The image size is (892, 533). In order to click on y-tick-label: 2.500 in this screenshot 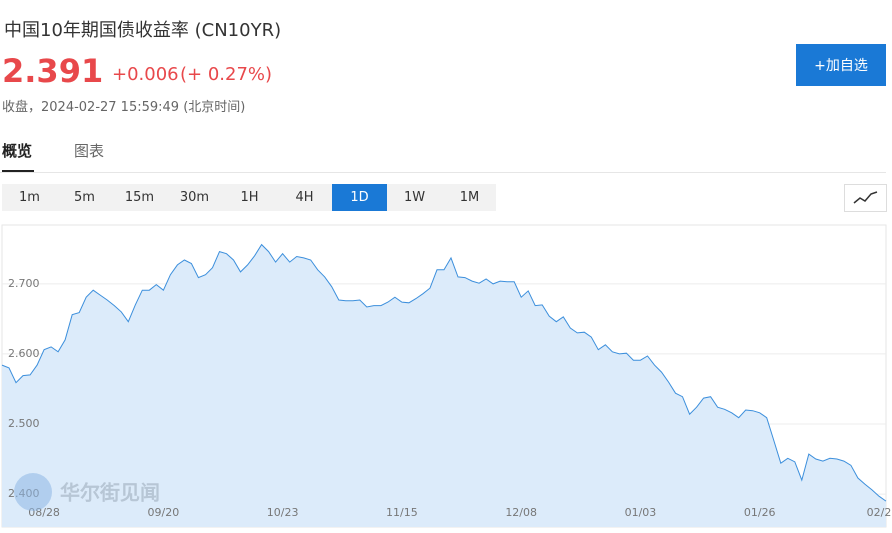, I will do `click(24, 423)`.